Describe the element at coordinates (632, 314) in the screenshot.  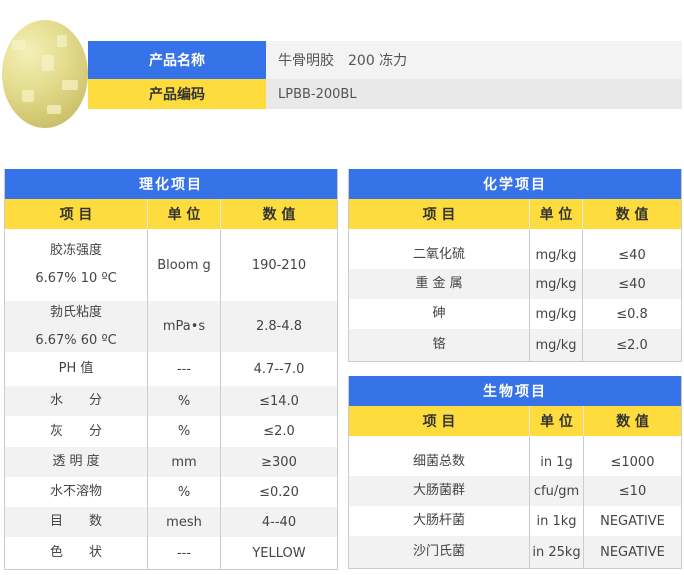
I see `value-cell: ≤0.8` at that location.